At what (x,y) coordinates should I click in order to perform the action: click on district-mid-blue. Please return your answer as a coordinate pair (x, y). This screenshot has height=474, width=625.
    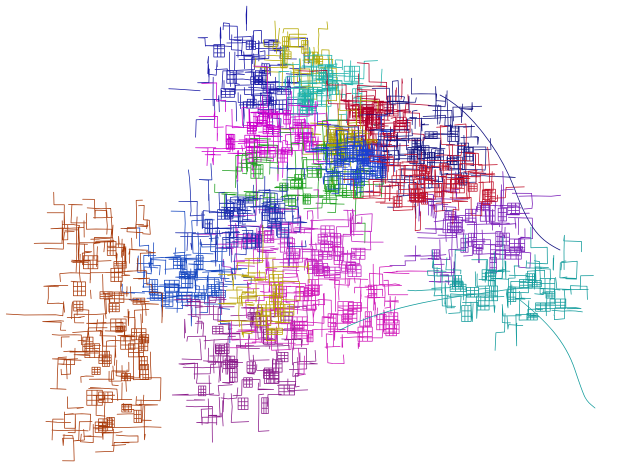
    Looking at the image, I should click on (241, 221).